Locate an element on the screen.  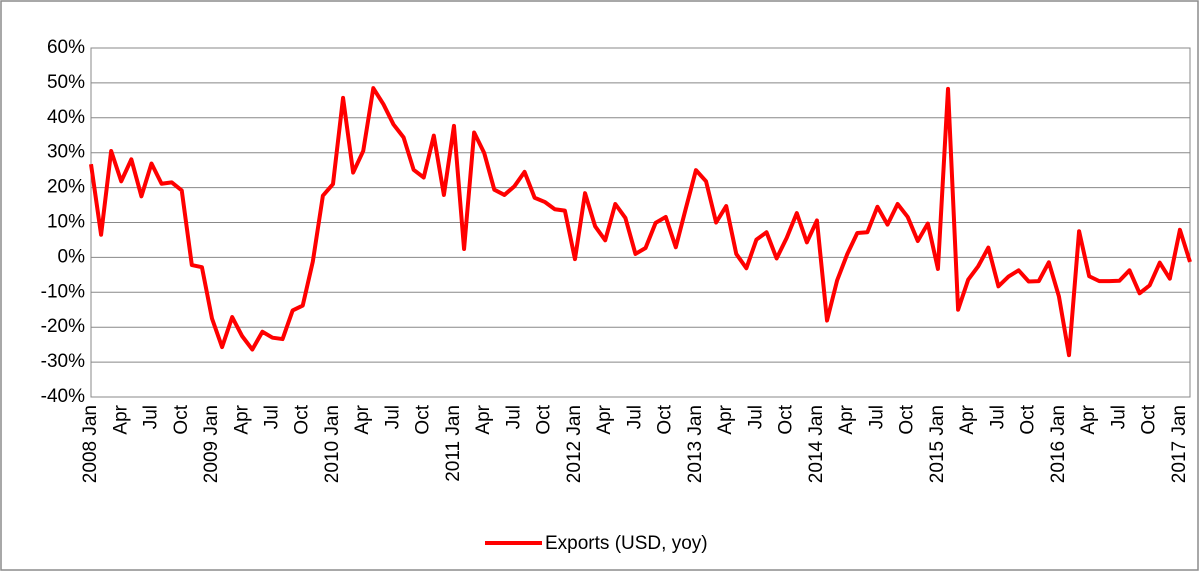
y-tick-label: -10% is located at coordinates (63, 291).